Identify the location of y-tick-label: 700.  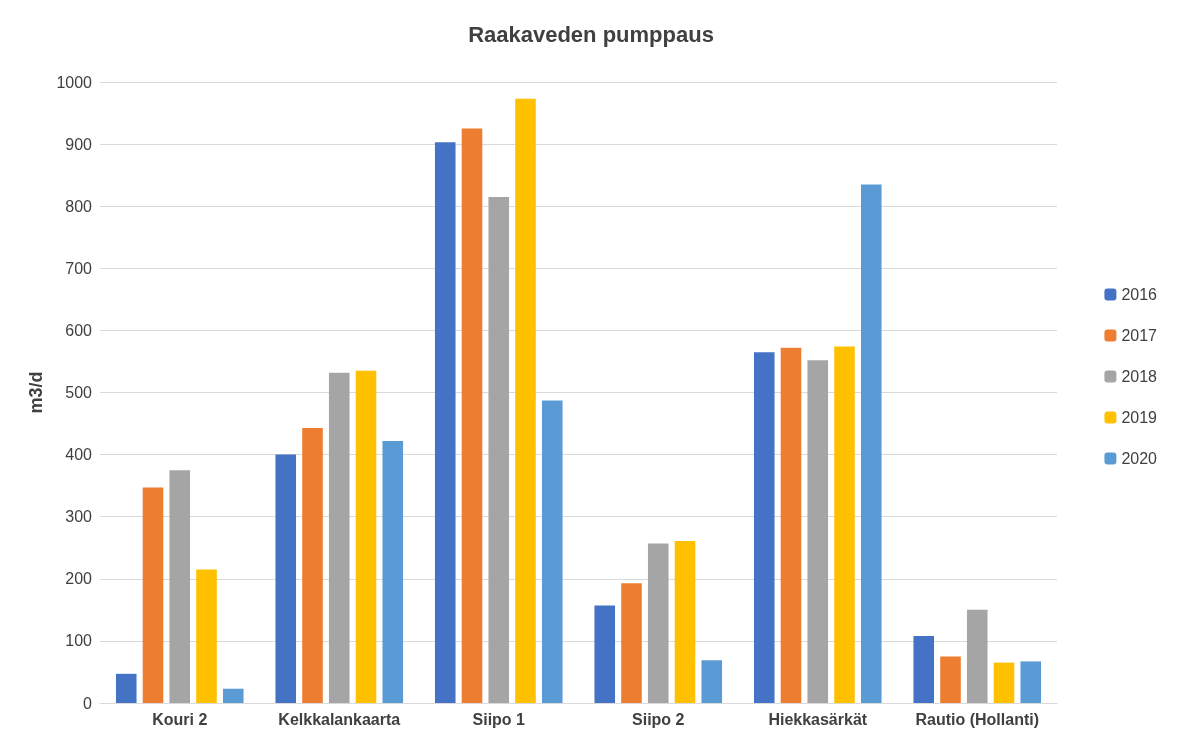
(79, 268).